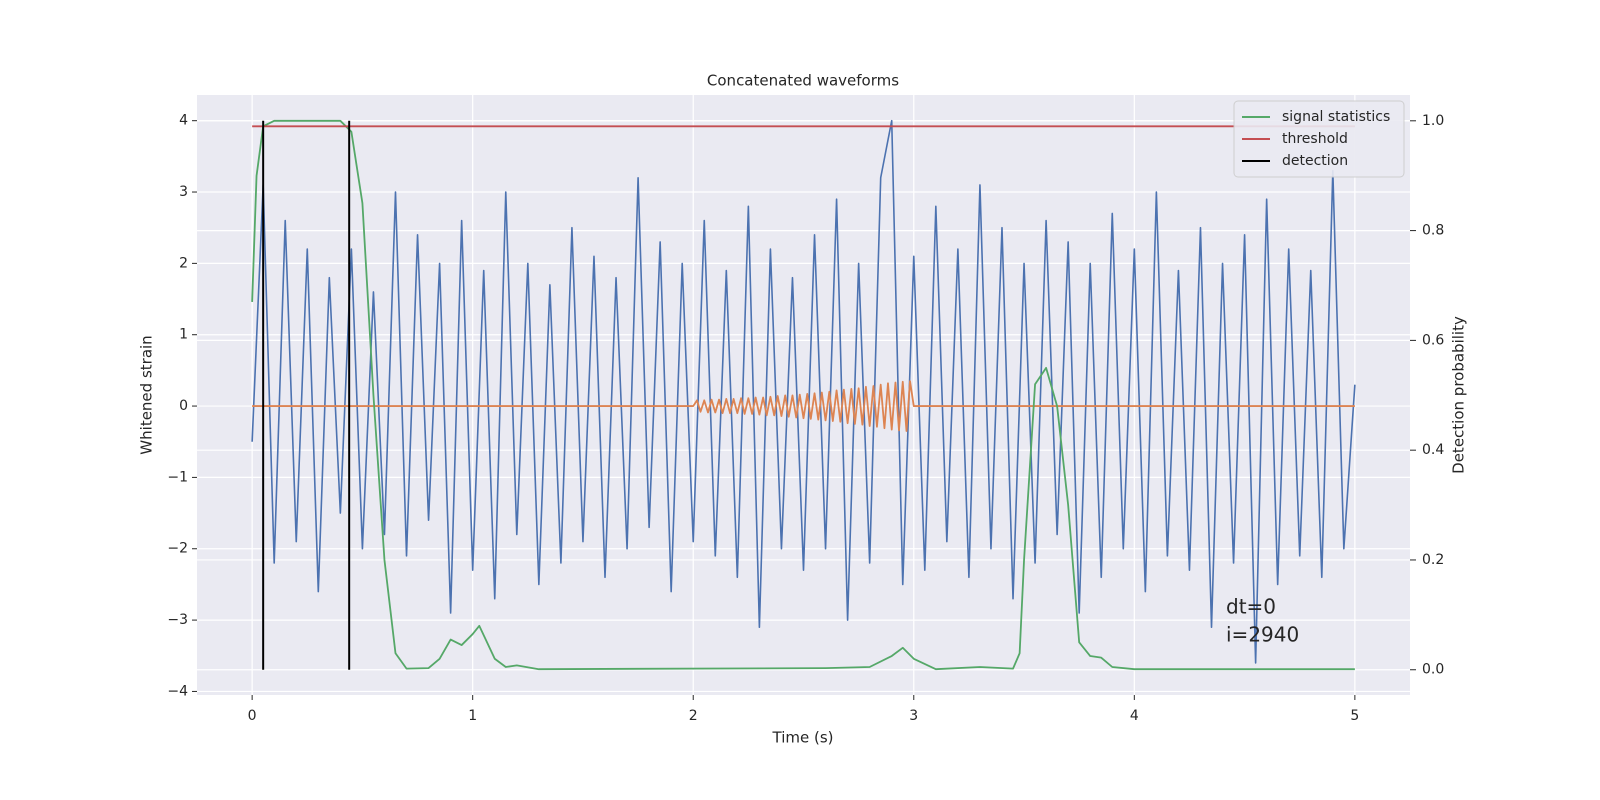 The height and width of the screenshot is (800, 1600). What do you see at coordinates (1459, 395) in the screenshot?
I see `y2-axis-label: Detection probability` at bounding box center [1459, 395].